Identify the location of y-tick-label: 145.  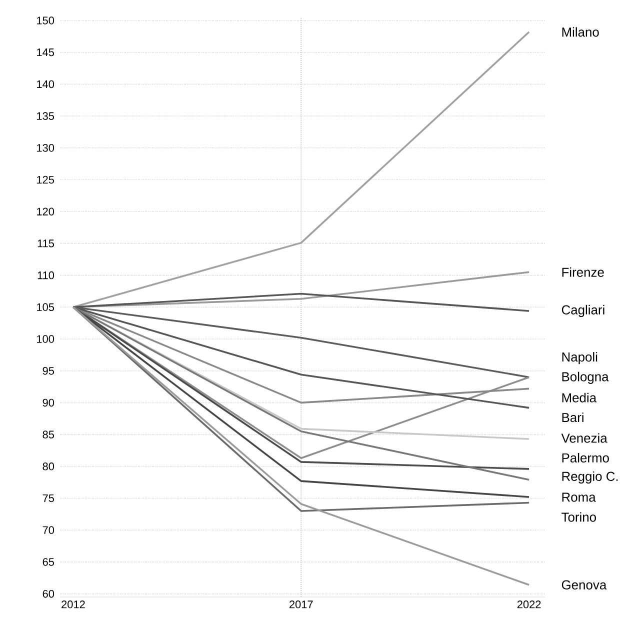
(45, 52).